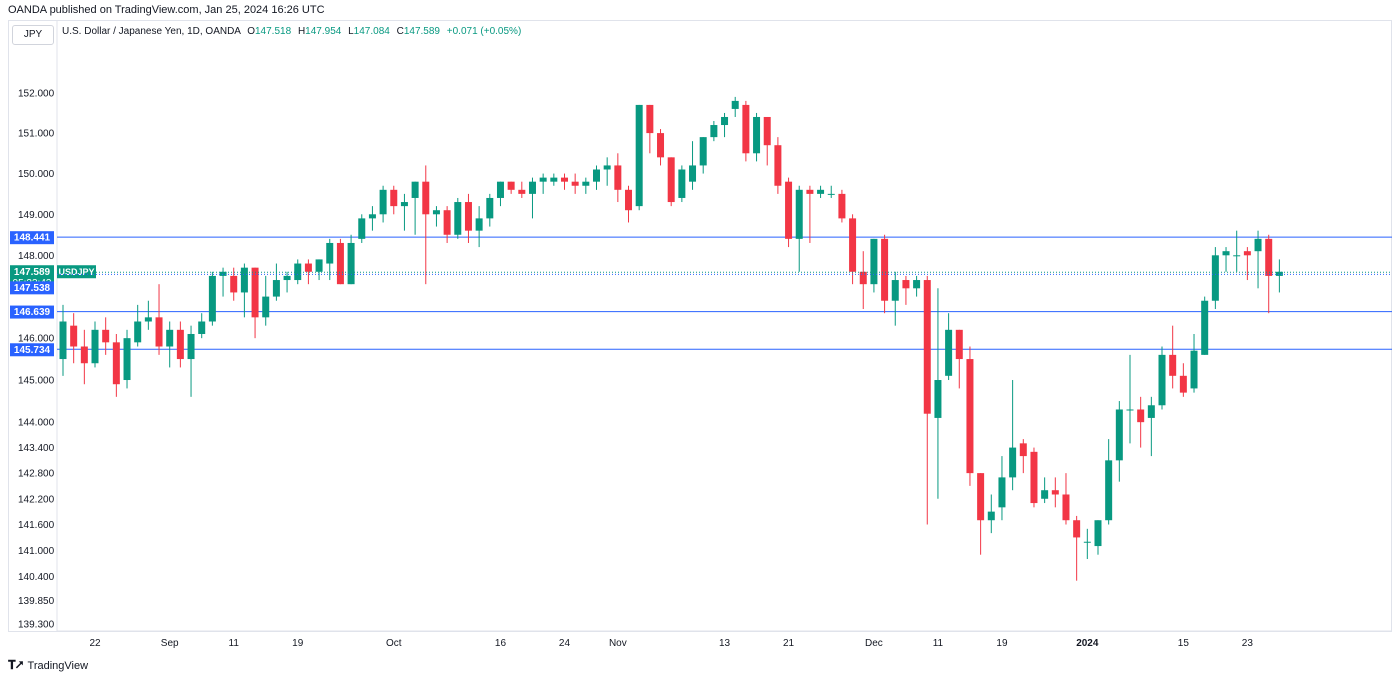 The image size is (1400, 679). Describe the element at coordinates (36, 601) in the screenshot. I see `y-tick-label: 139.850` at that location.